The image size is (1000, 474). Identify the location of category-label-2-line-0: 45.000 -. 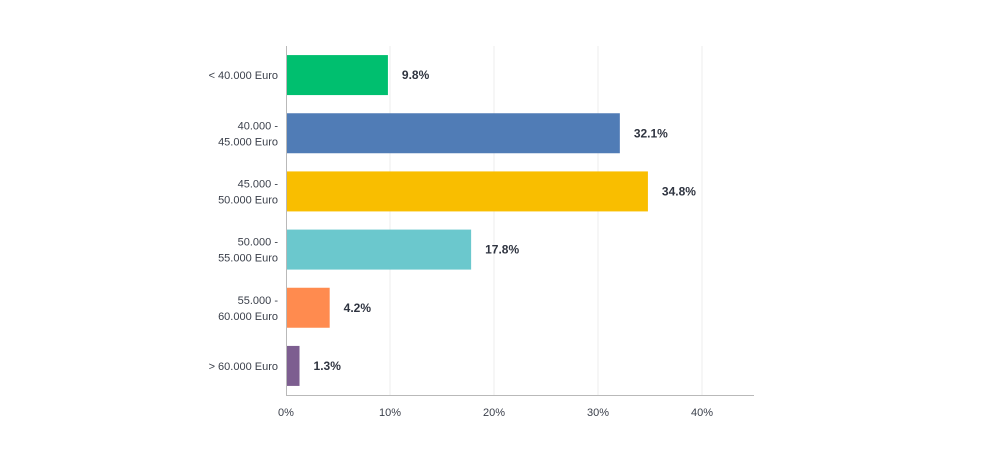
(258, 184).